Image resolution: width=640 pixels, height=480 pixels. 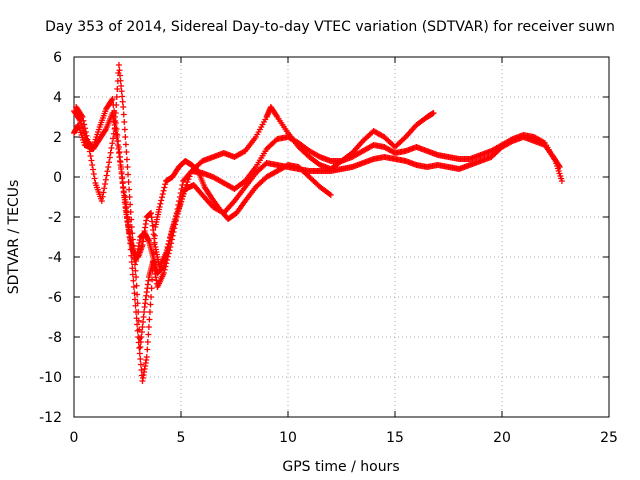 I want to click on x-tick-label: 5, so click(x=181, y=438).